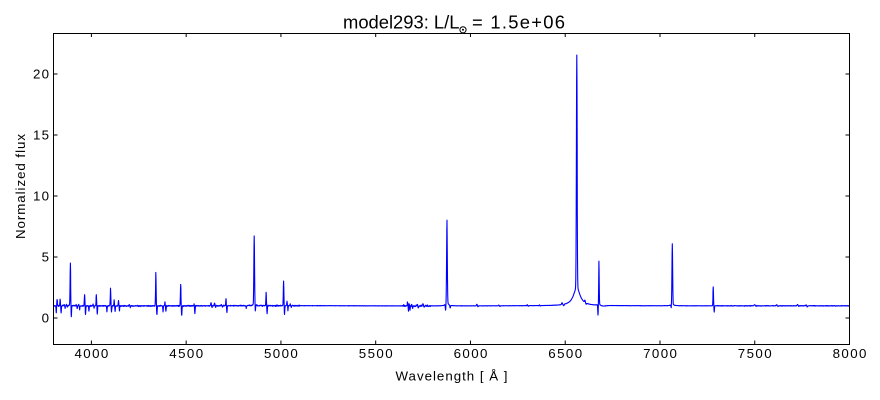 The height and width of the screenshot is (400, 880). Describe the element at coordinates (565, 353) in the screenshot. I see `svg-text: 6500` at that location.